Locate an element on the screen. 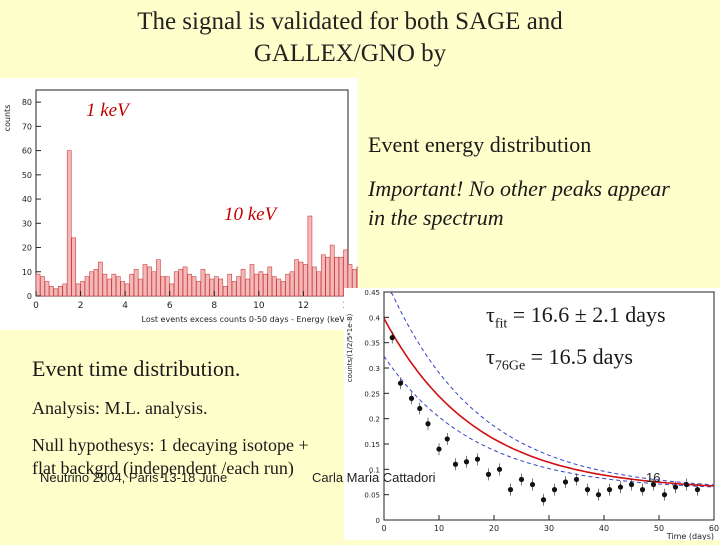  page-number: 16 is located at coordinates (653, 477).